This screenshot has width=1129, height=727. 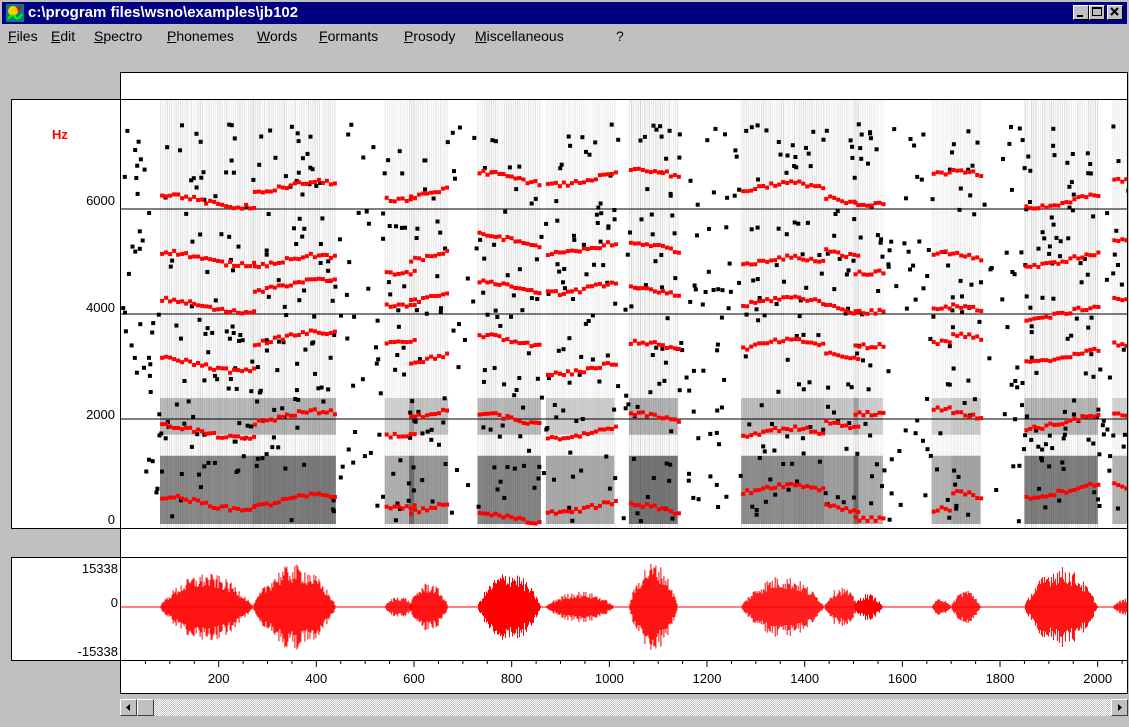 What do you see at coordinates (128, 707) in the screenshot?
I see `scroll-left-button` at bounding box center [128, 707].